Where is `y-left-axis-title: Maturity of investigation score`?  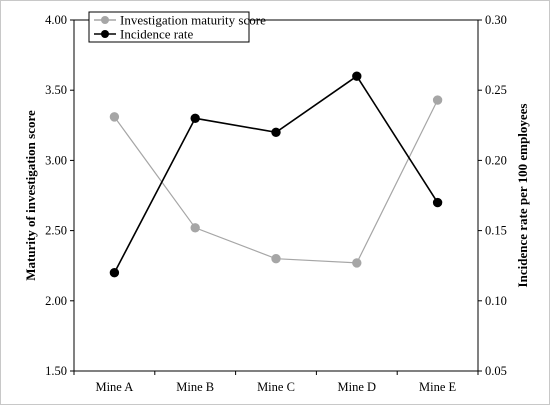 y-left-axis-title: Maturity of investigation score is located at coordinates (30, 195).